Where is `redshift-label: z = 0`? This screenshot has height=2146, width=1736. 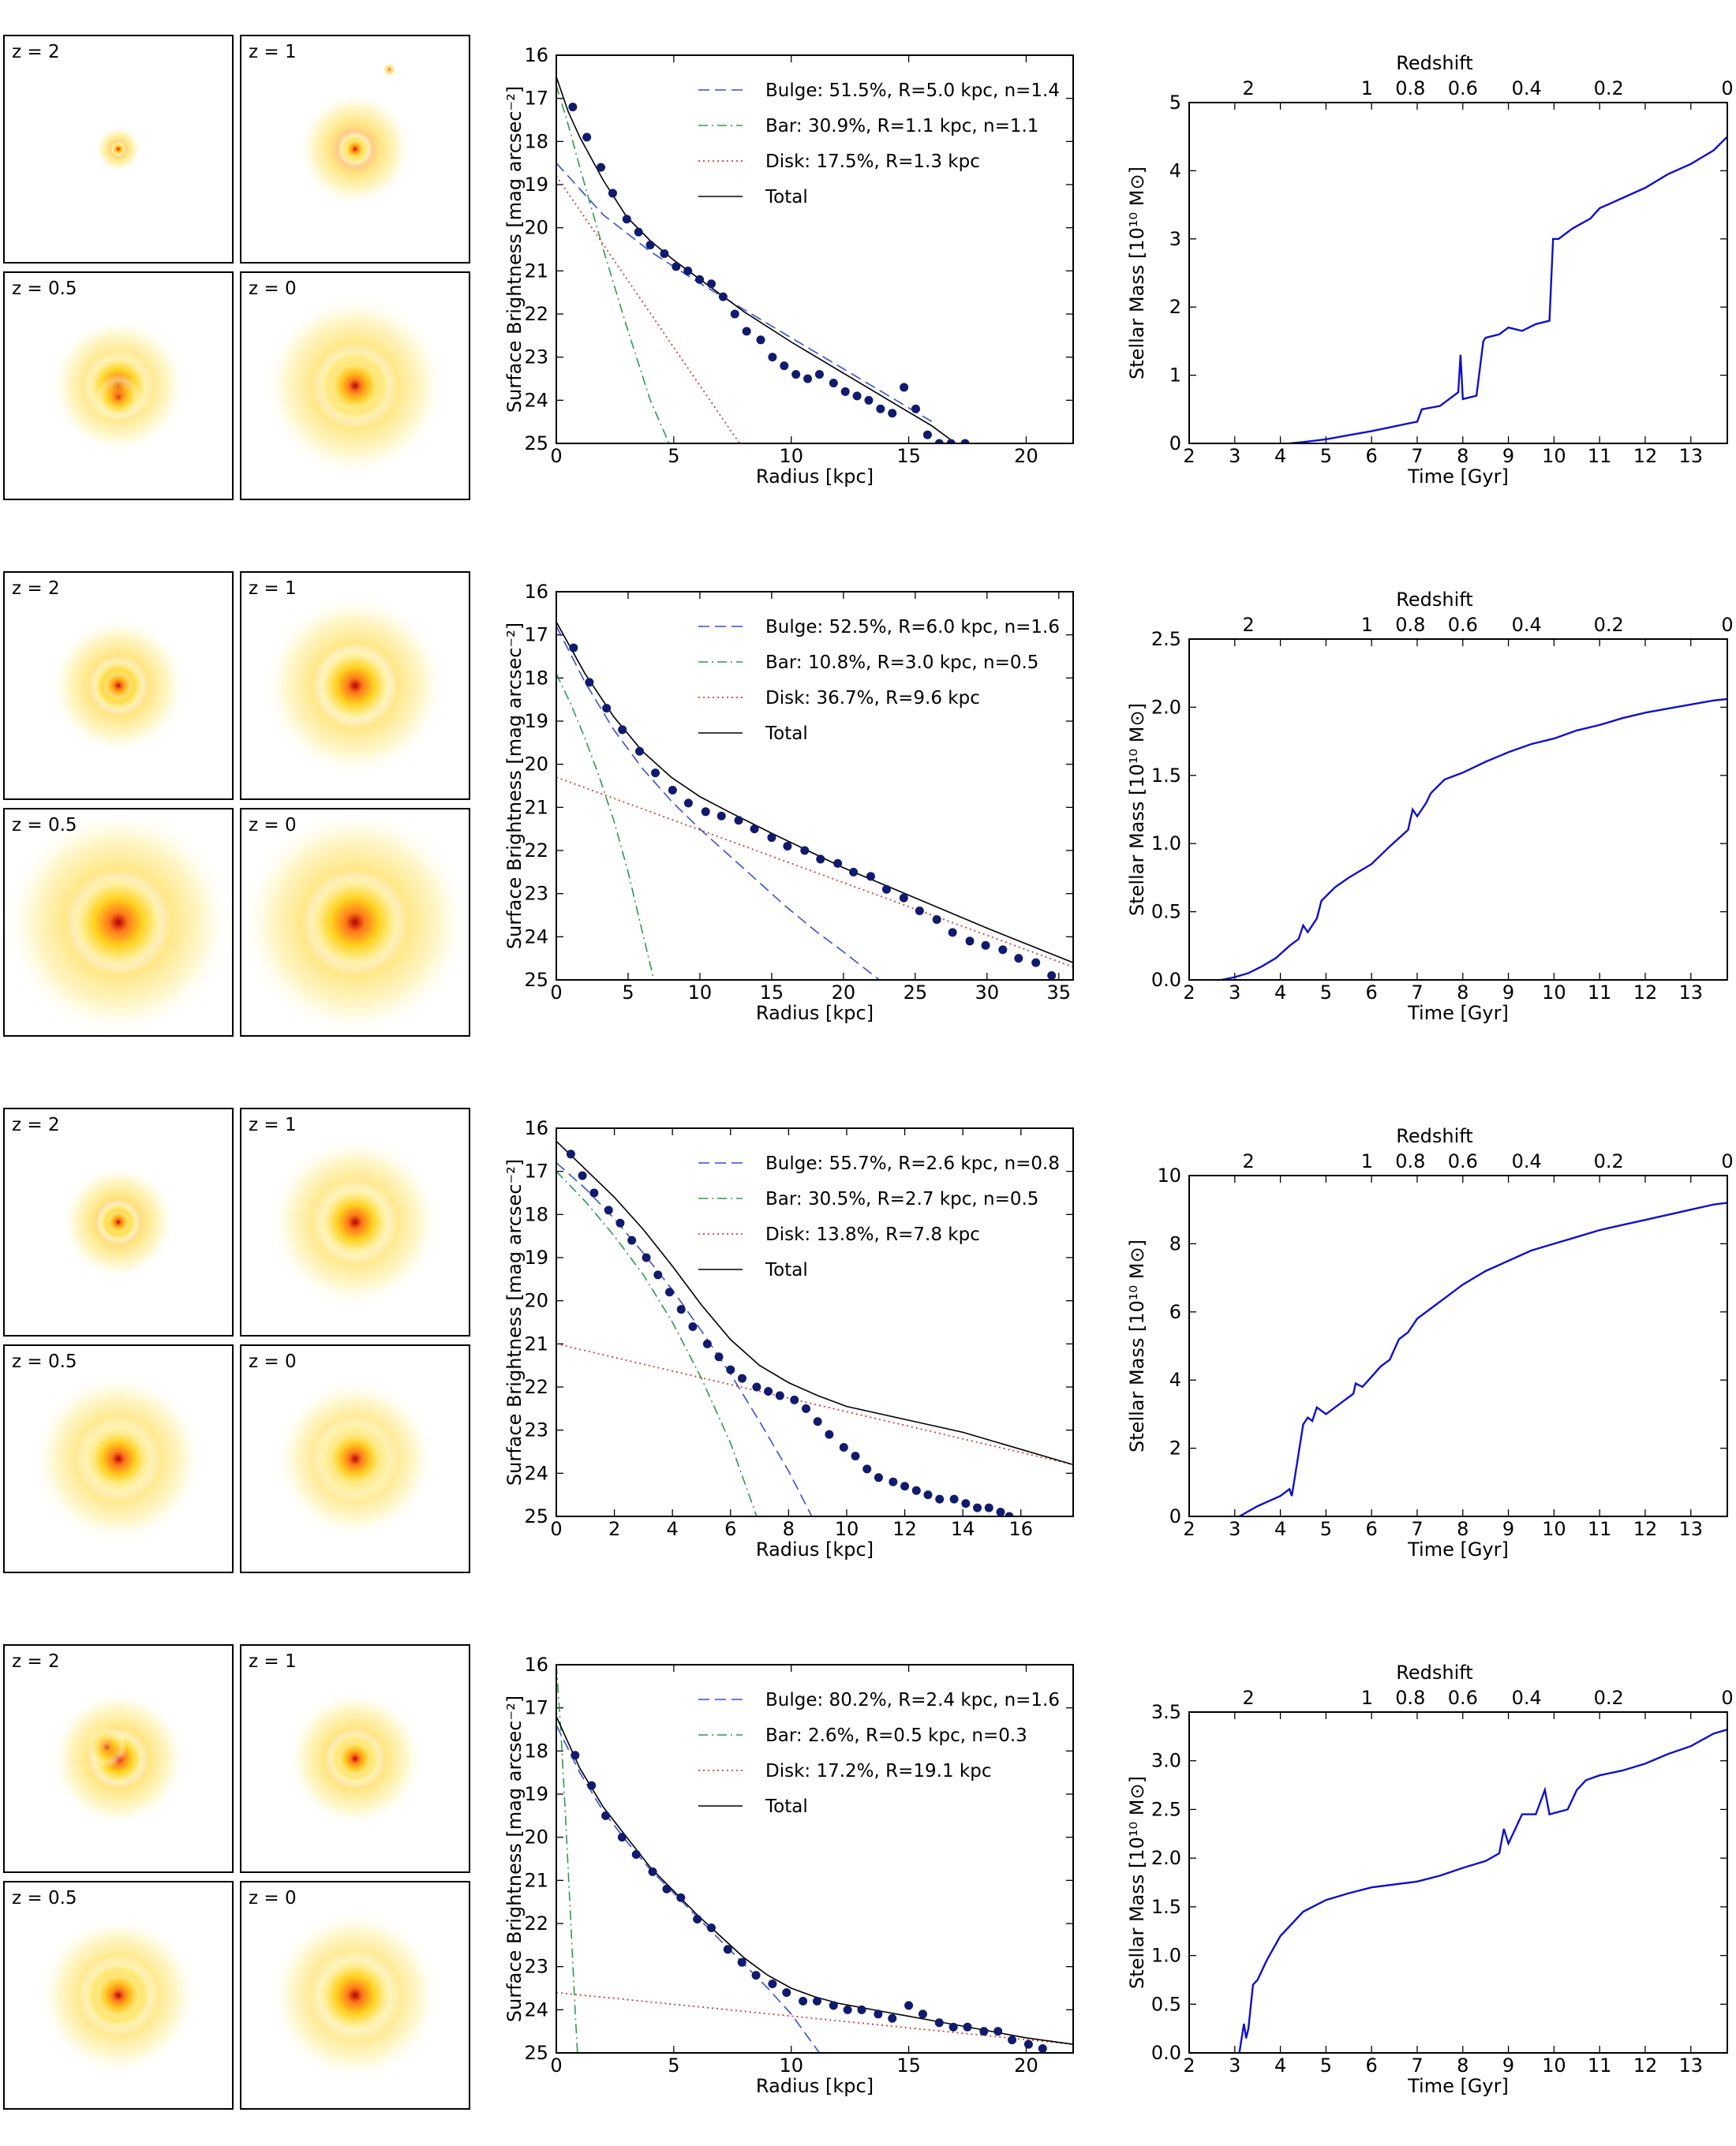 redshift-label: z = 0 is located at coordinates (273, 1898).